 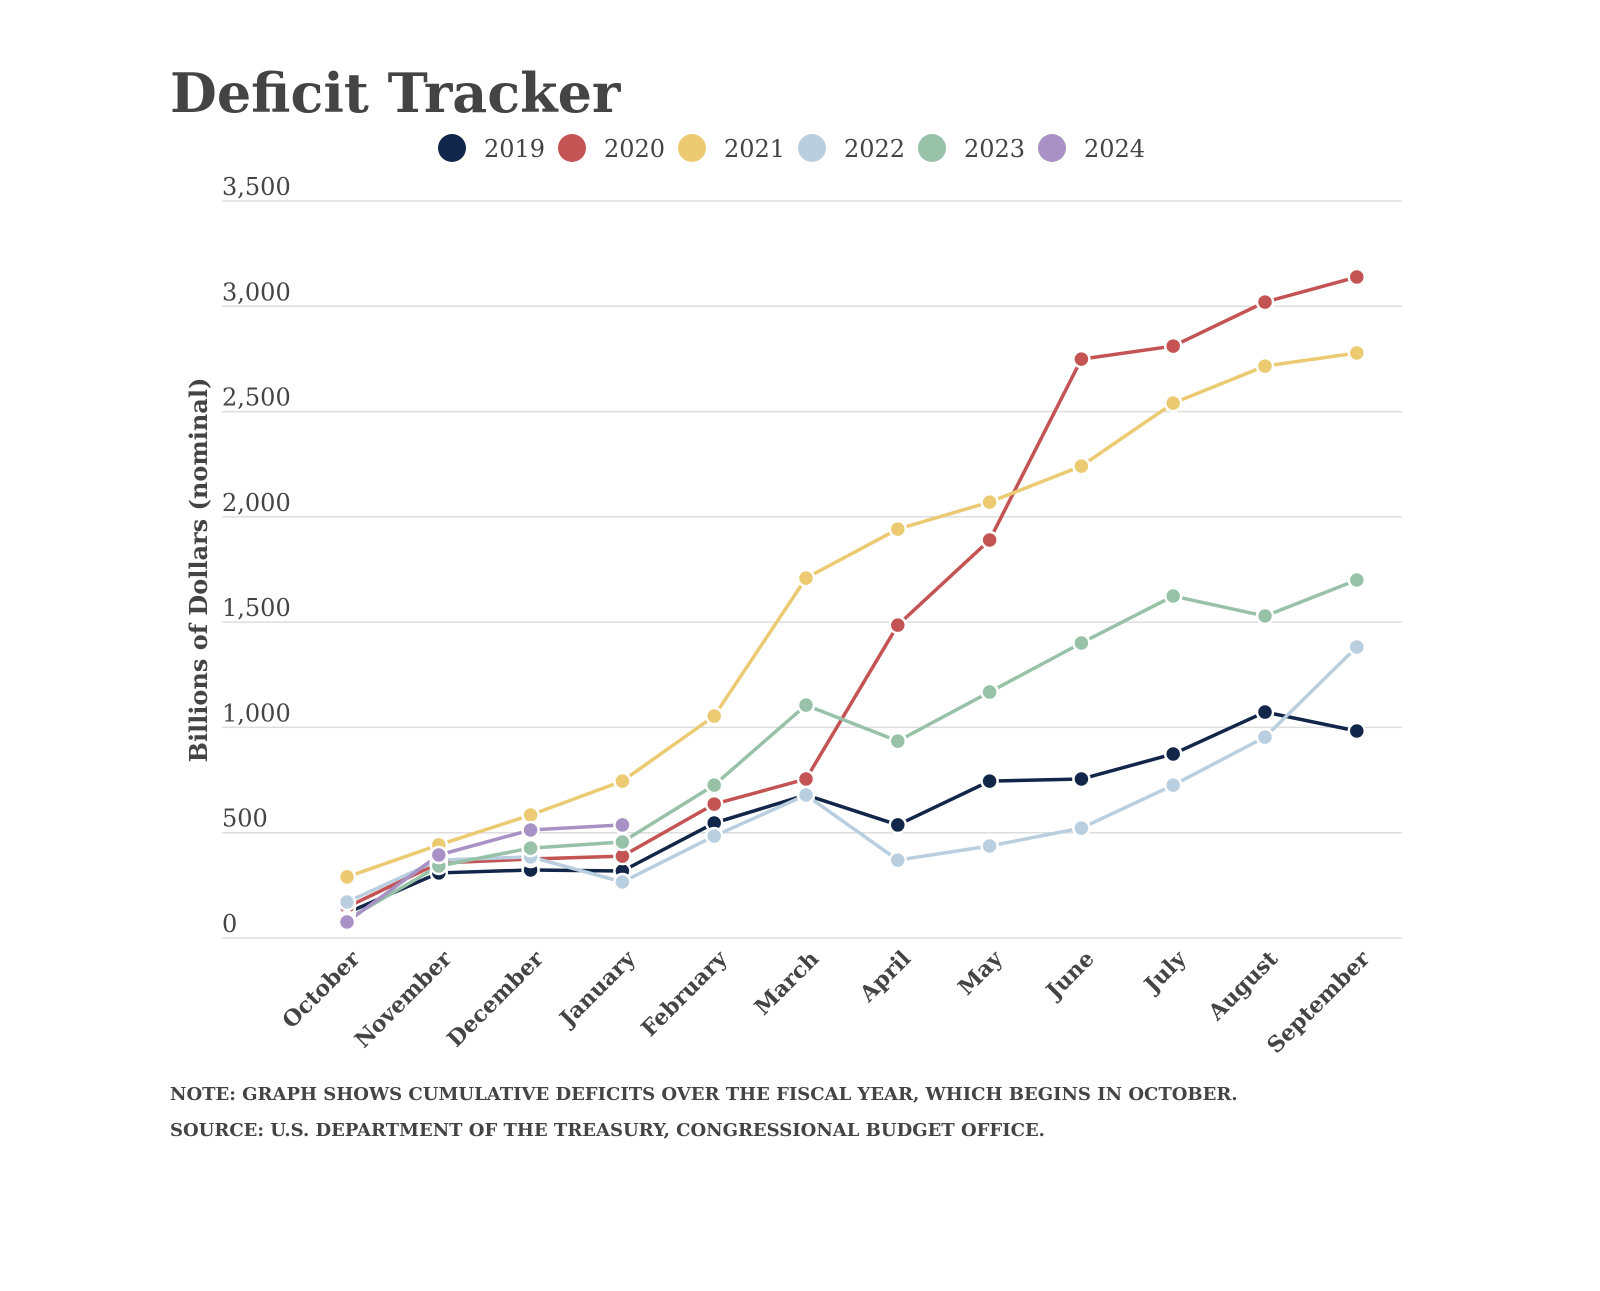 What do you see at coordinates (256, 503) in the screenshot?
I see `y-tick-label: 2,000` at bounding box center [256, 503].